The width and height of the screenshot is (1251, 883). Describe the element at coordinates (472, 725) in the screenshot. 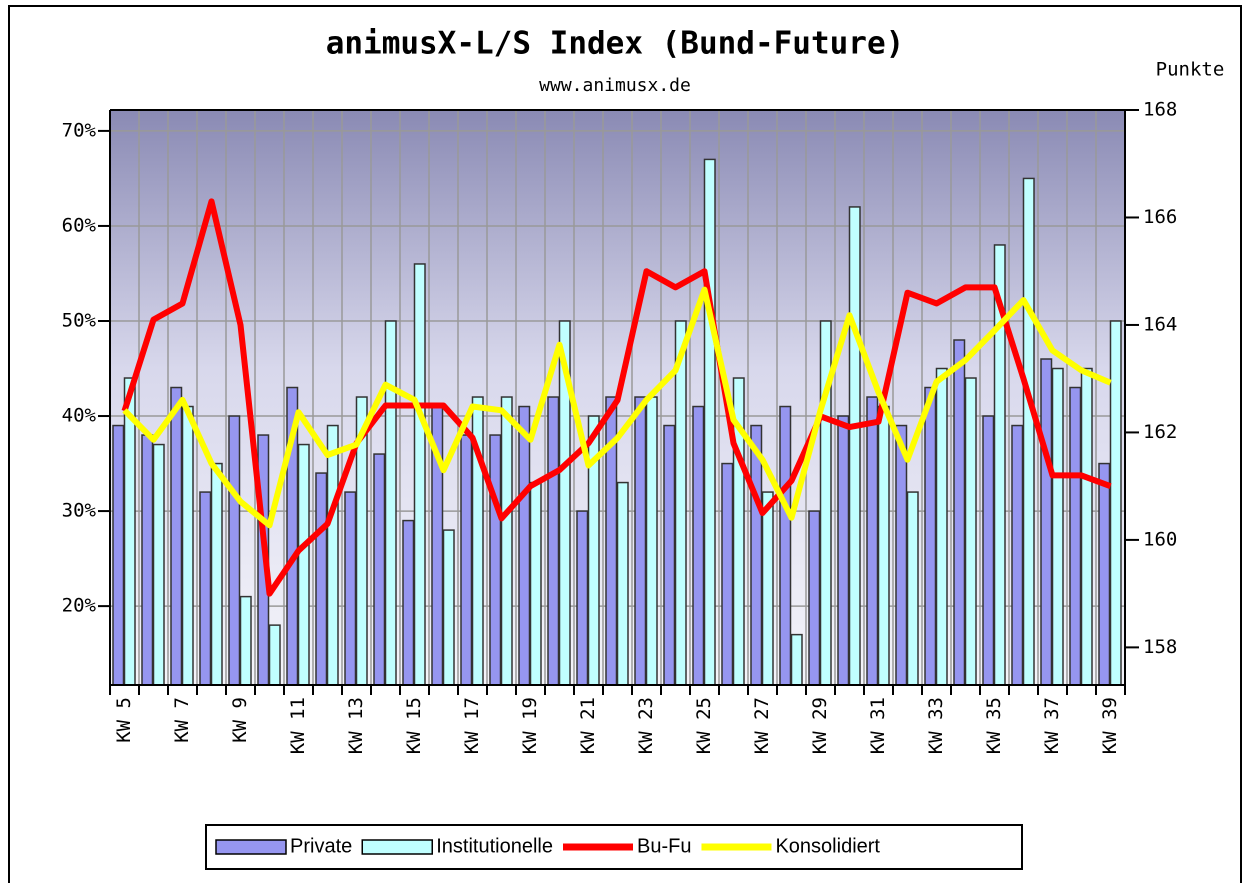

I see `x-tick-label: KW 17` at that location.